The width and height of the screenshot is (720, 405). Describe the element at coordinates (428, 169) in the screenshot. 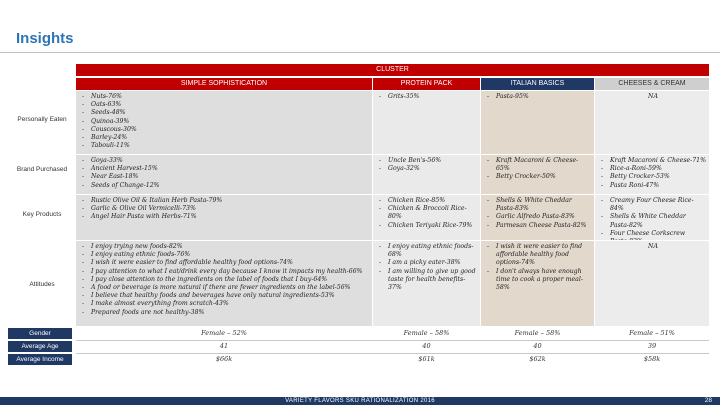

I see `list-item: Goya-32%` at that location.